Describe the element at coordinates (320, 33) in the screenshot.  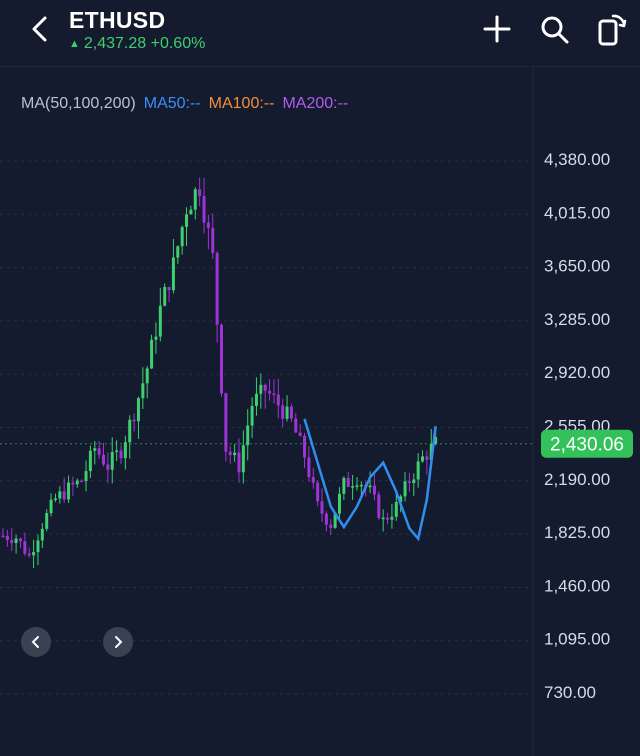
I see `header-bar: ETHUSD ▲ 2,437.28 +0.60%` at that location.